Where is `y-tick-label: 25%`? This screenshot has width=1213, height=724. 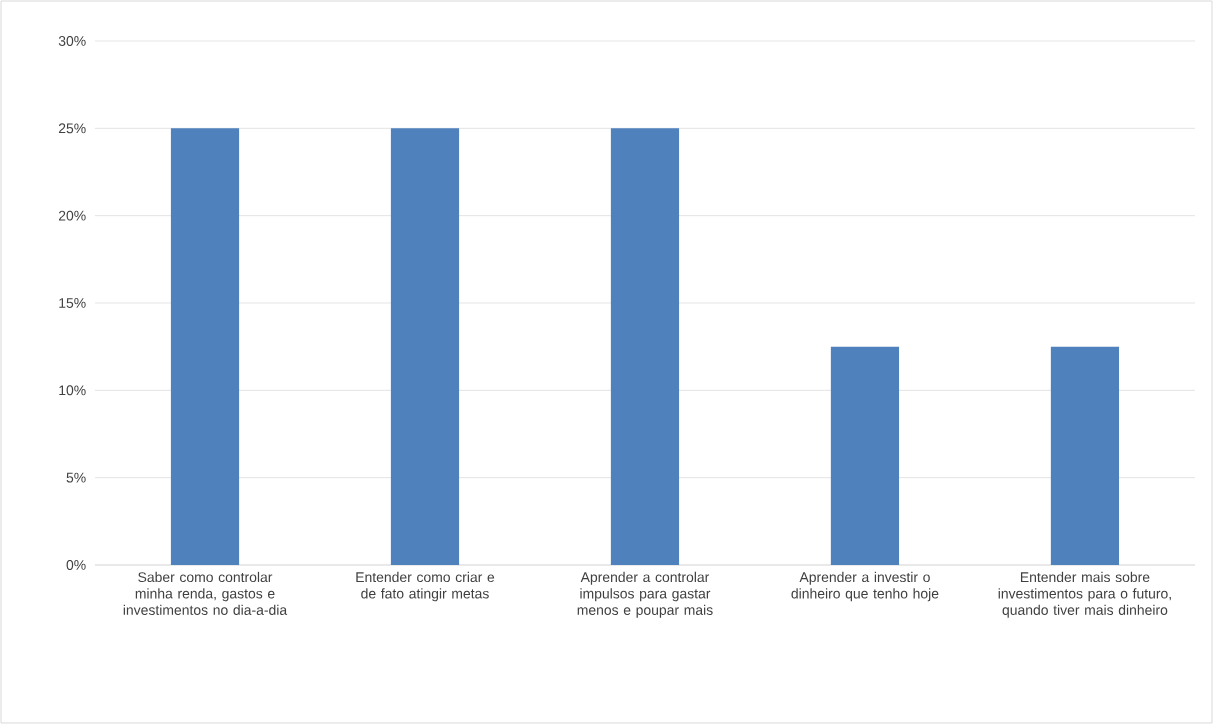 y-tick-label: 25% is located at coordinates (72, 128).